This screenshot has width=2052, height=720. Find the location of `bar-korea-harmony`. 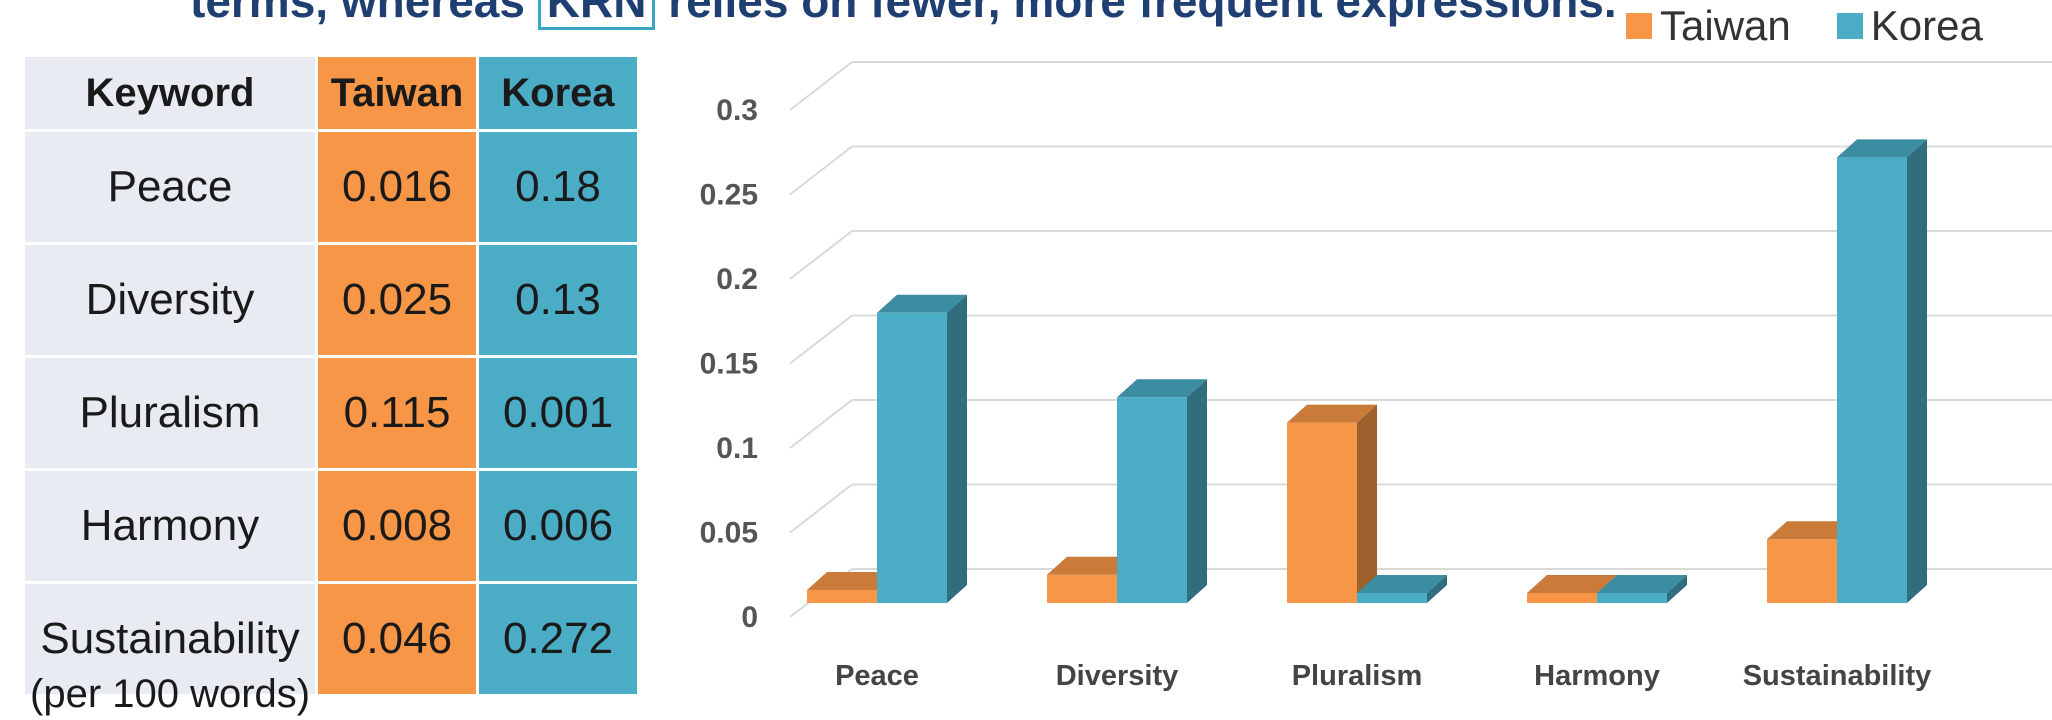

bar-korea-harmony is located at coordinates (1642, 589).